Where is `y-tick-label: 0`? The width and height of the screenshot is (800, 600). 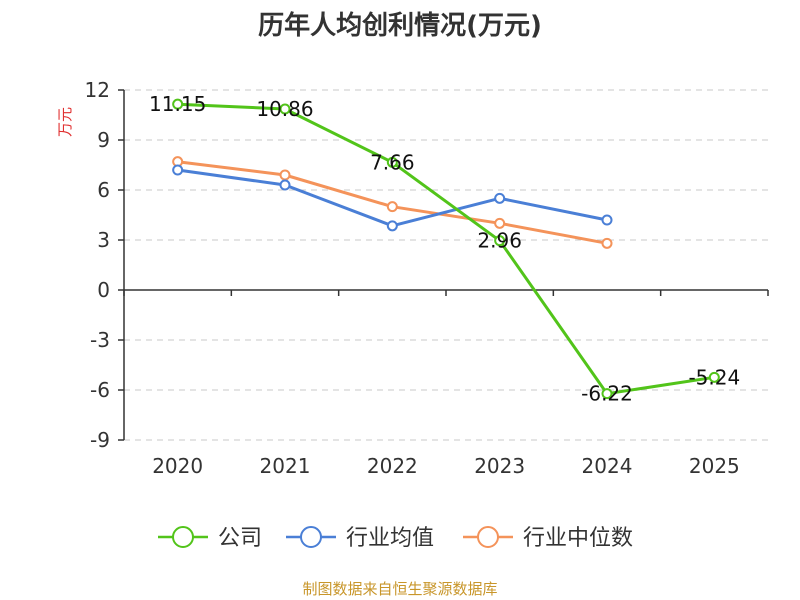 y-tick-label: 0 is located at coordinates (103, 290).